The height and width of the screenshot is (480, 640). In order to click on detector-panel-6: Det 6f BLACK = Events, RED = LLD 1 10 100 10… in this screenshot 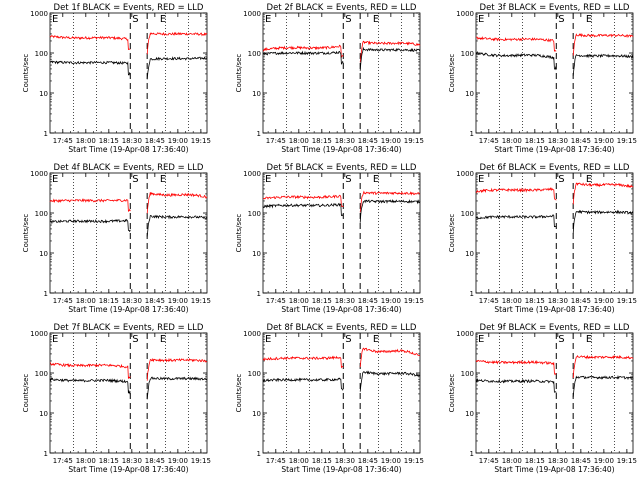, I will do `click(542, 238)`.